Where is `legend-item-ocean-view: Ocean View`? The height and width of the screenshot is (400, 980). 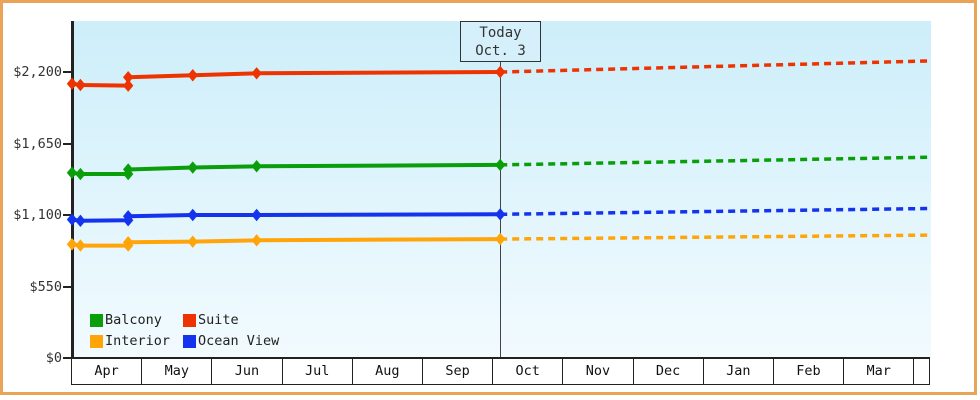
legend-item-ocean-view: Ocean View is located at coordinates (231, 341).